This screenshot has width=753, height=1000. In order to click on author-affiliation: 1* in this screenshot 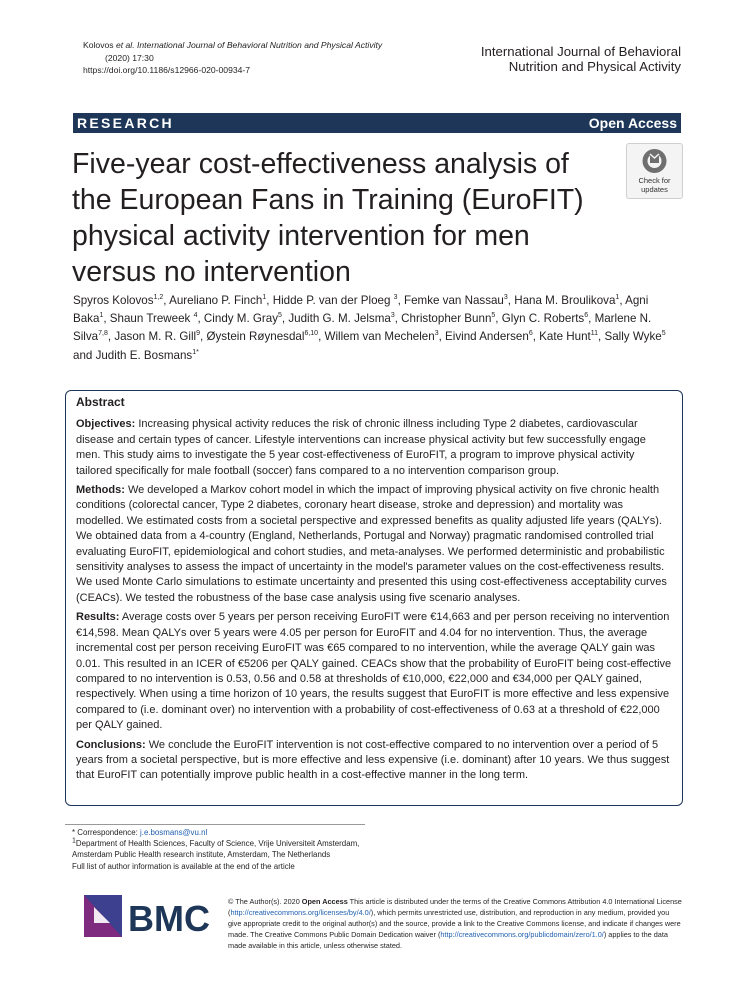, I will do `click(195, 352)`.